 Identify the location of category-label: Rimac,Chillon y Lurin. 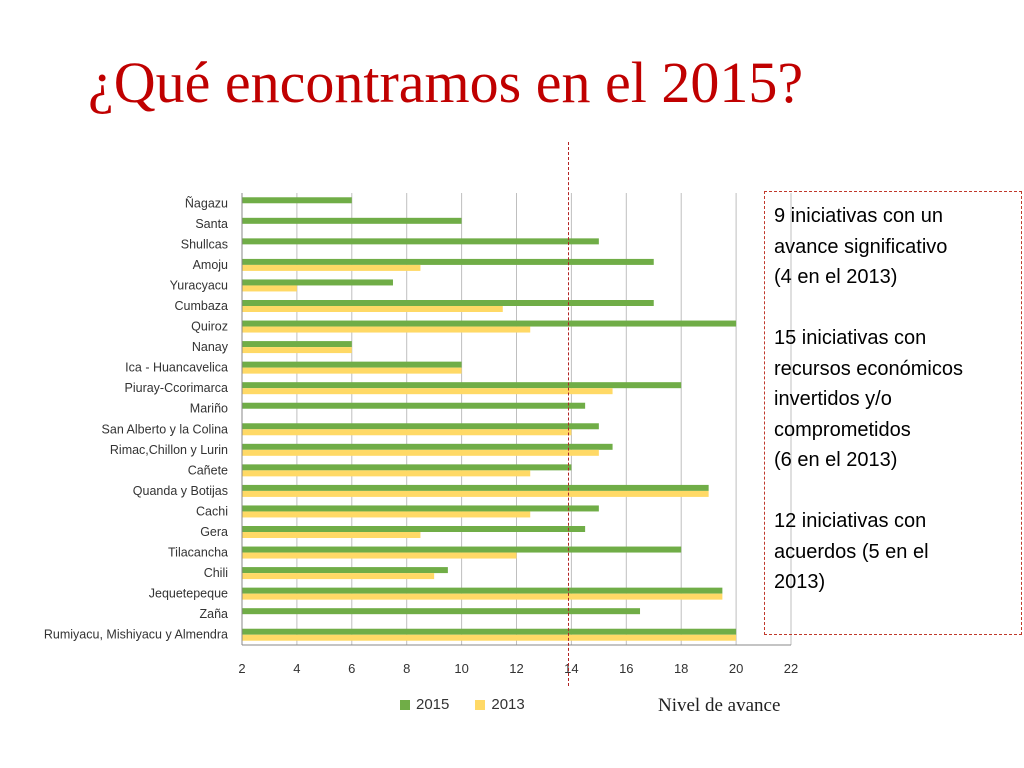
(169, 450).